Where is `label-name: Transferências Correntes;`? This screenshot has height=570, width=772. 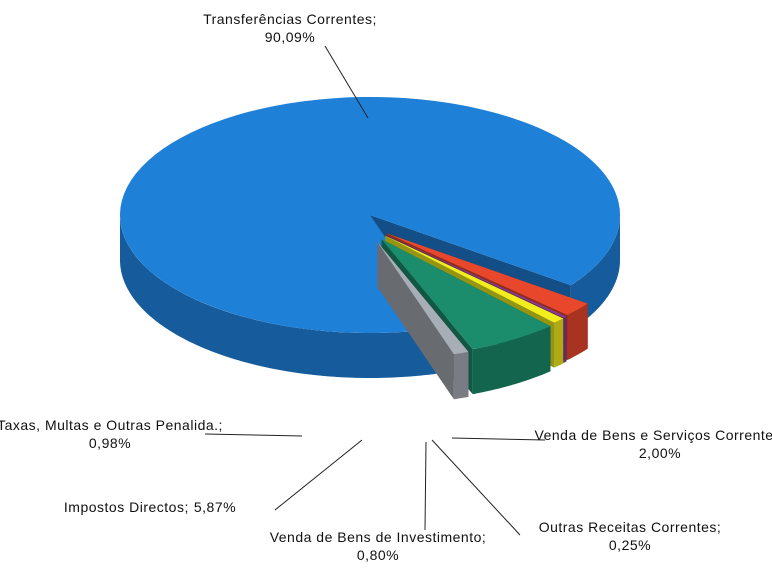 label-name: Transferências Correntes; is located at coordinates (290, 19).